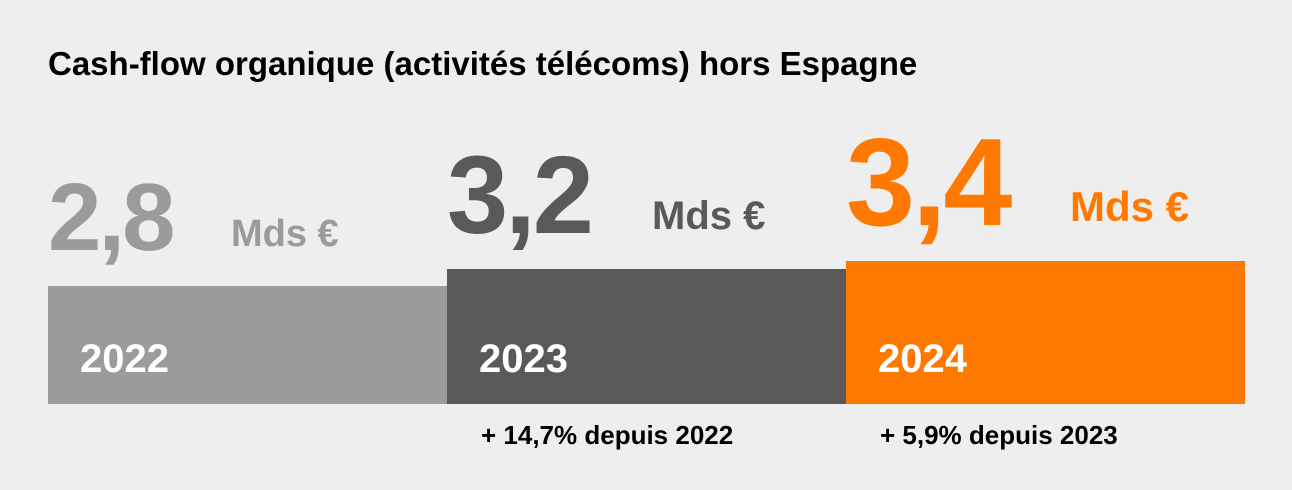 The image size is (1292, 490). I want to click on unit-label-2022: Mds €, so click(285, 234).